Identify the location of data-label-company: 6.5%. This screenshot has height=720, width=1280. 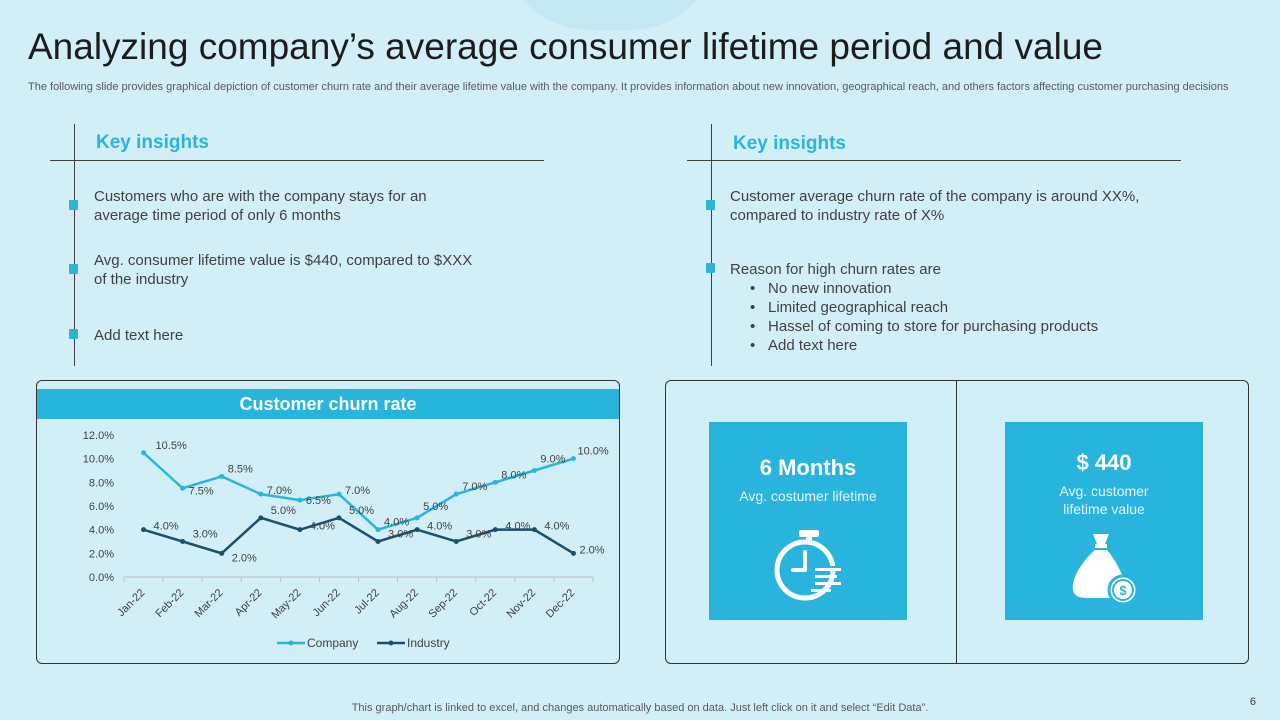
(318, 501).